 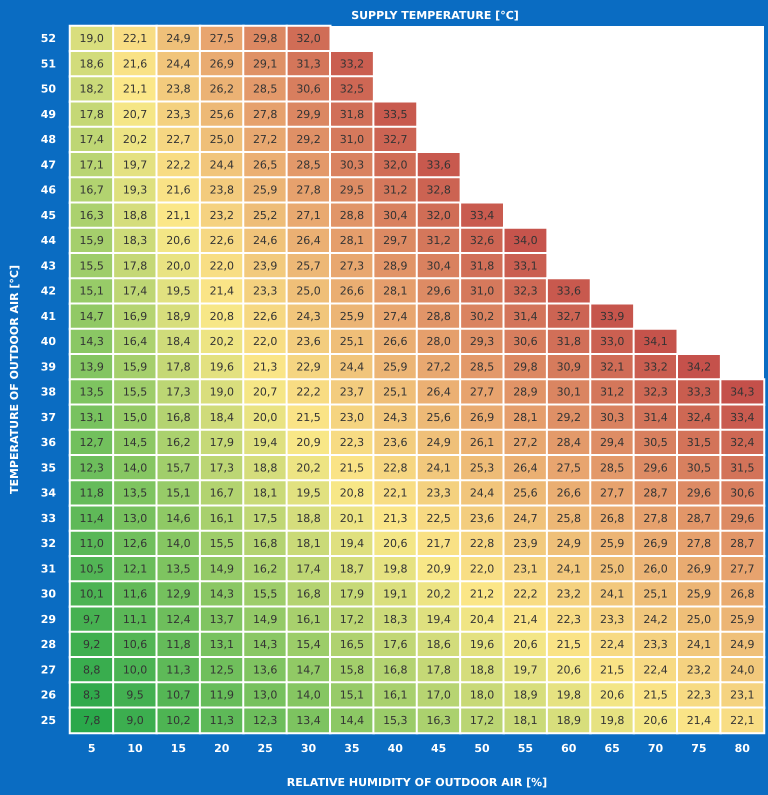 I want to click on x-tick-label: 50, so click(x=482, y=748).